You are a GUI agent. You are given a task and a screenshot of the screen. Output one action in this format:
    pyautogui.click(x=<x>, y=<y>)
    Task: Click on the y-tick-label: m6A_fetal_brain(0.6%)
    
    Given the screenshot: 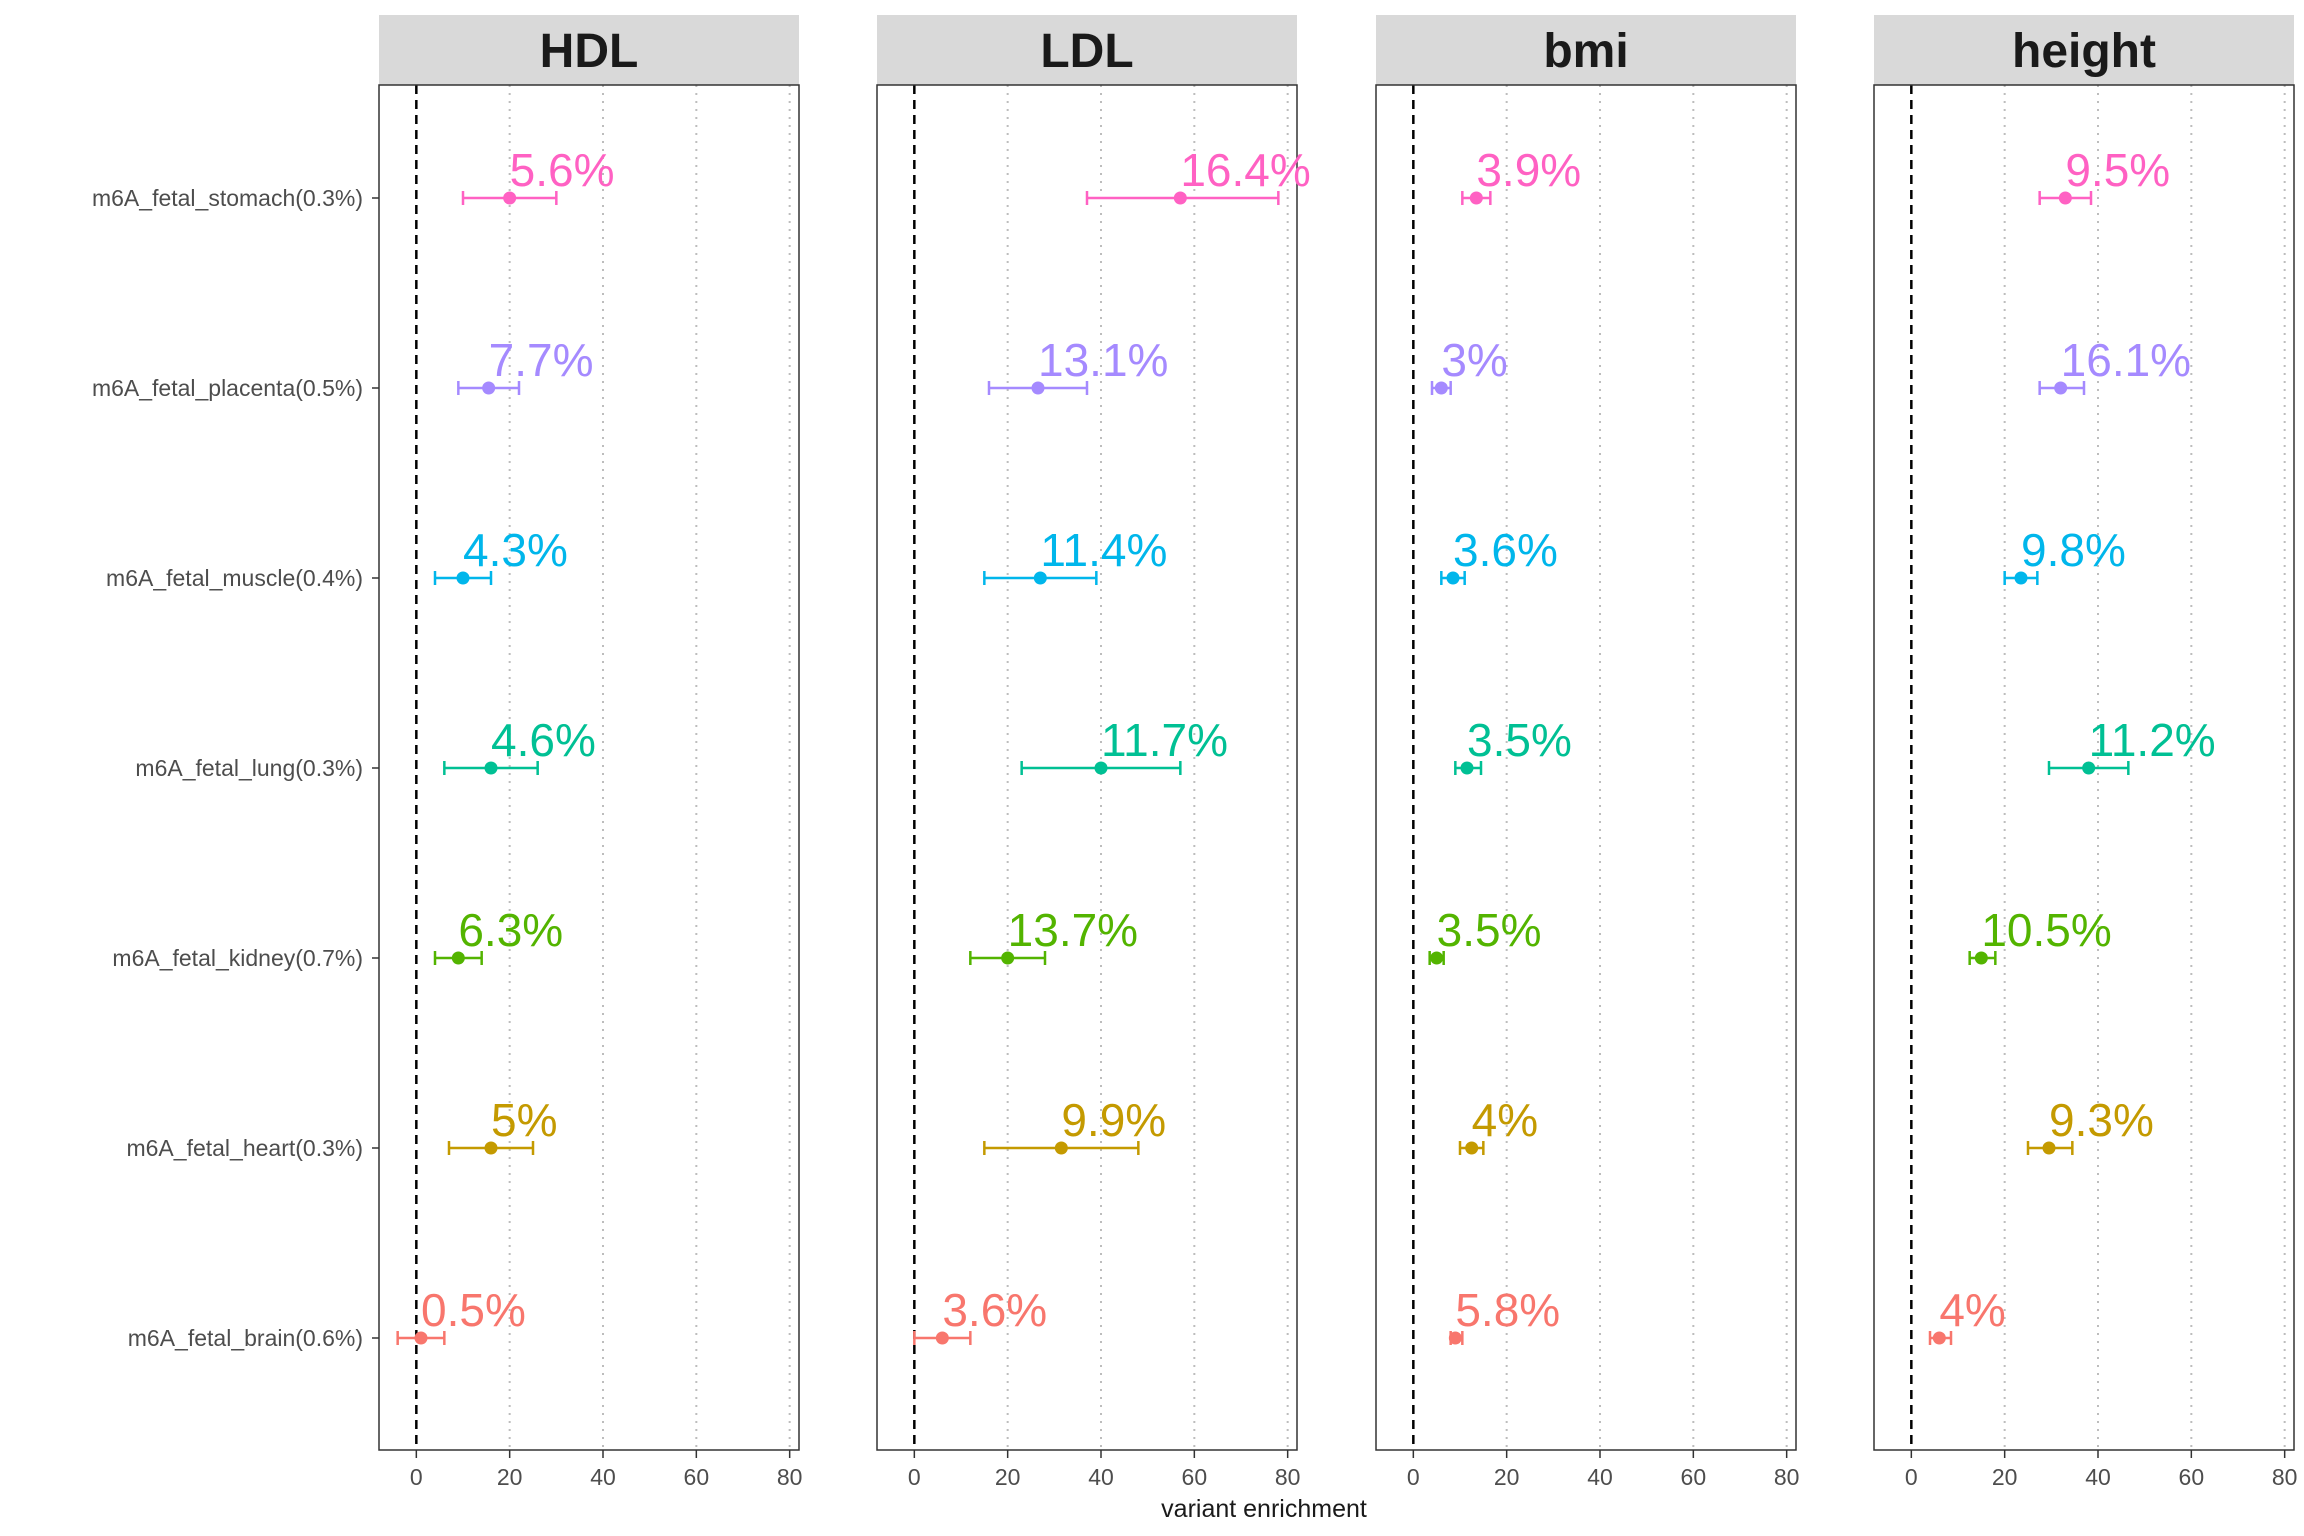 What is the action you would take?
    pyautogui.click(x=245, y=1338)
    